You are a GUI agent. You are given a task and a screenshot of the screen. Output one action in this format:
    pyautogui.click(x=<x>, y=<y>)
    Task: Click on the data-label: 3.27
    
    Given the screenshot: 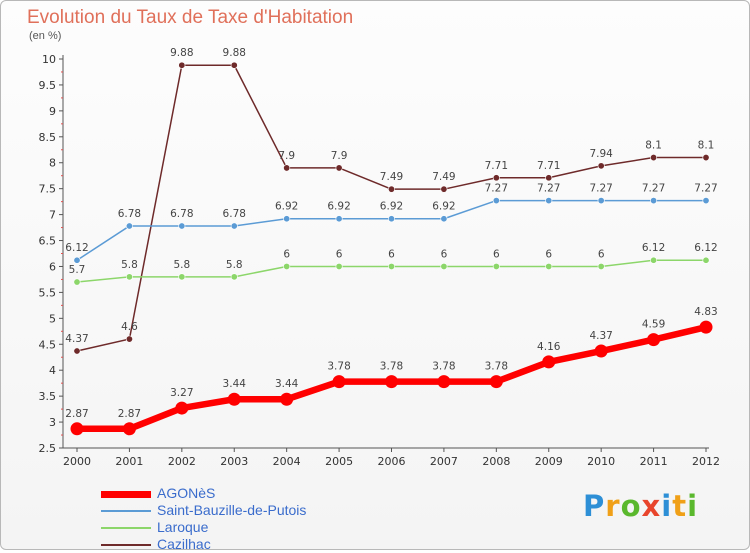 What is the action you would take?
    pyautogui.click(x=181, y=393)
    